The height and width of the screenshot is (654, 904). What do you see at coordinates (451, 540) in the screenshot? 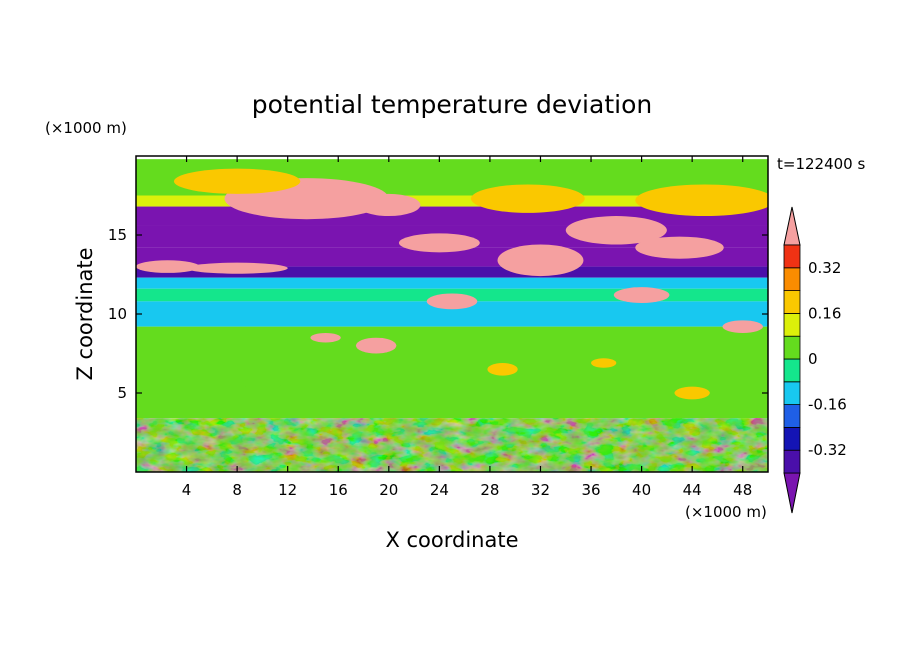
I see `x-axis-label: X coordinate` at bounding box center [451, 540].